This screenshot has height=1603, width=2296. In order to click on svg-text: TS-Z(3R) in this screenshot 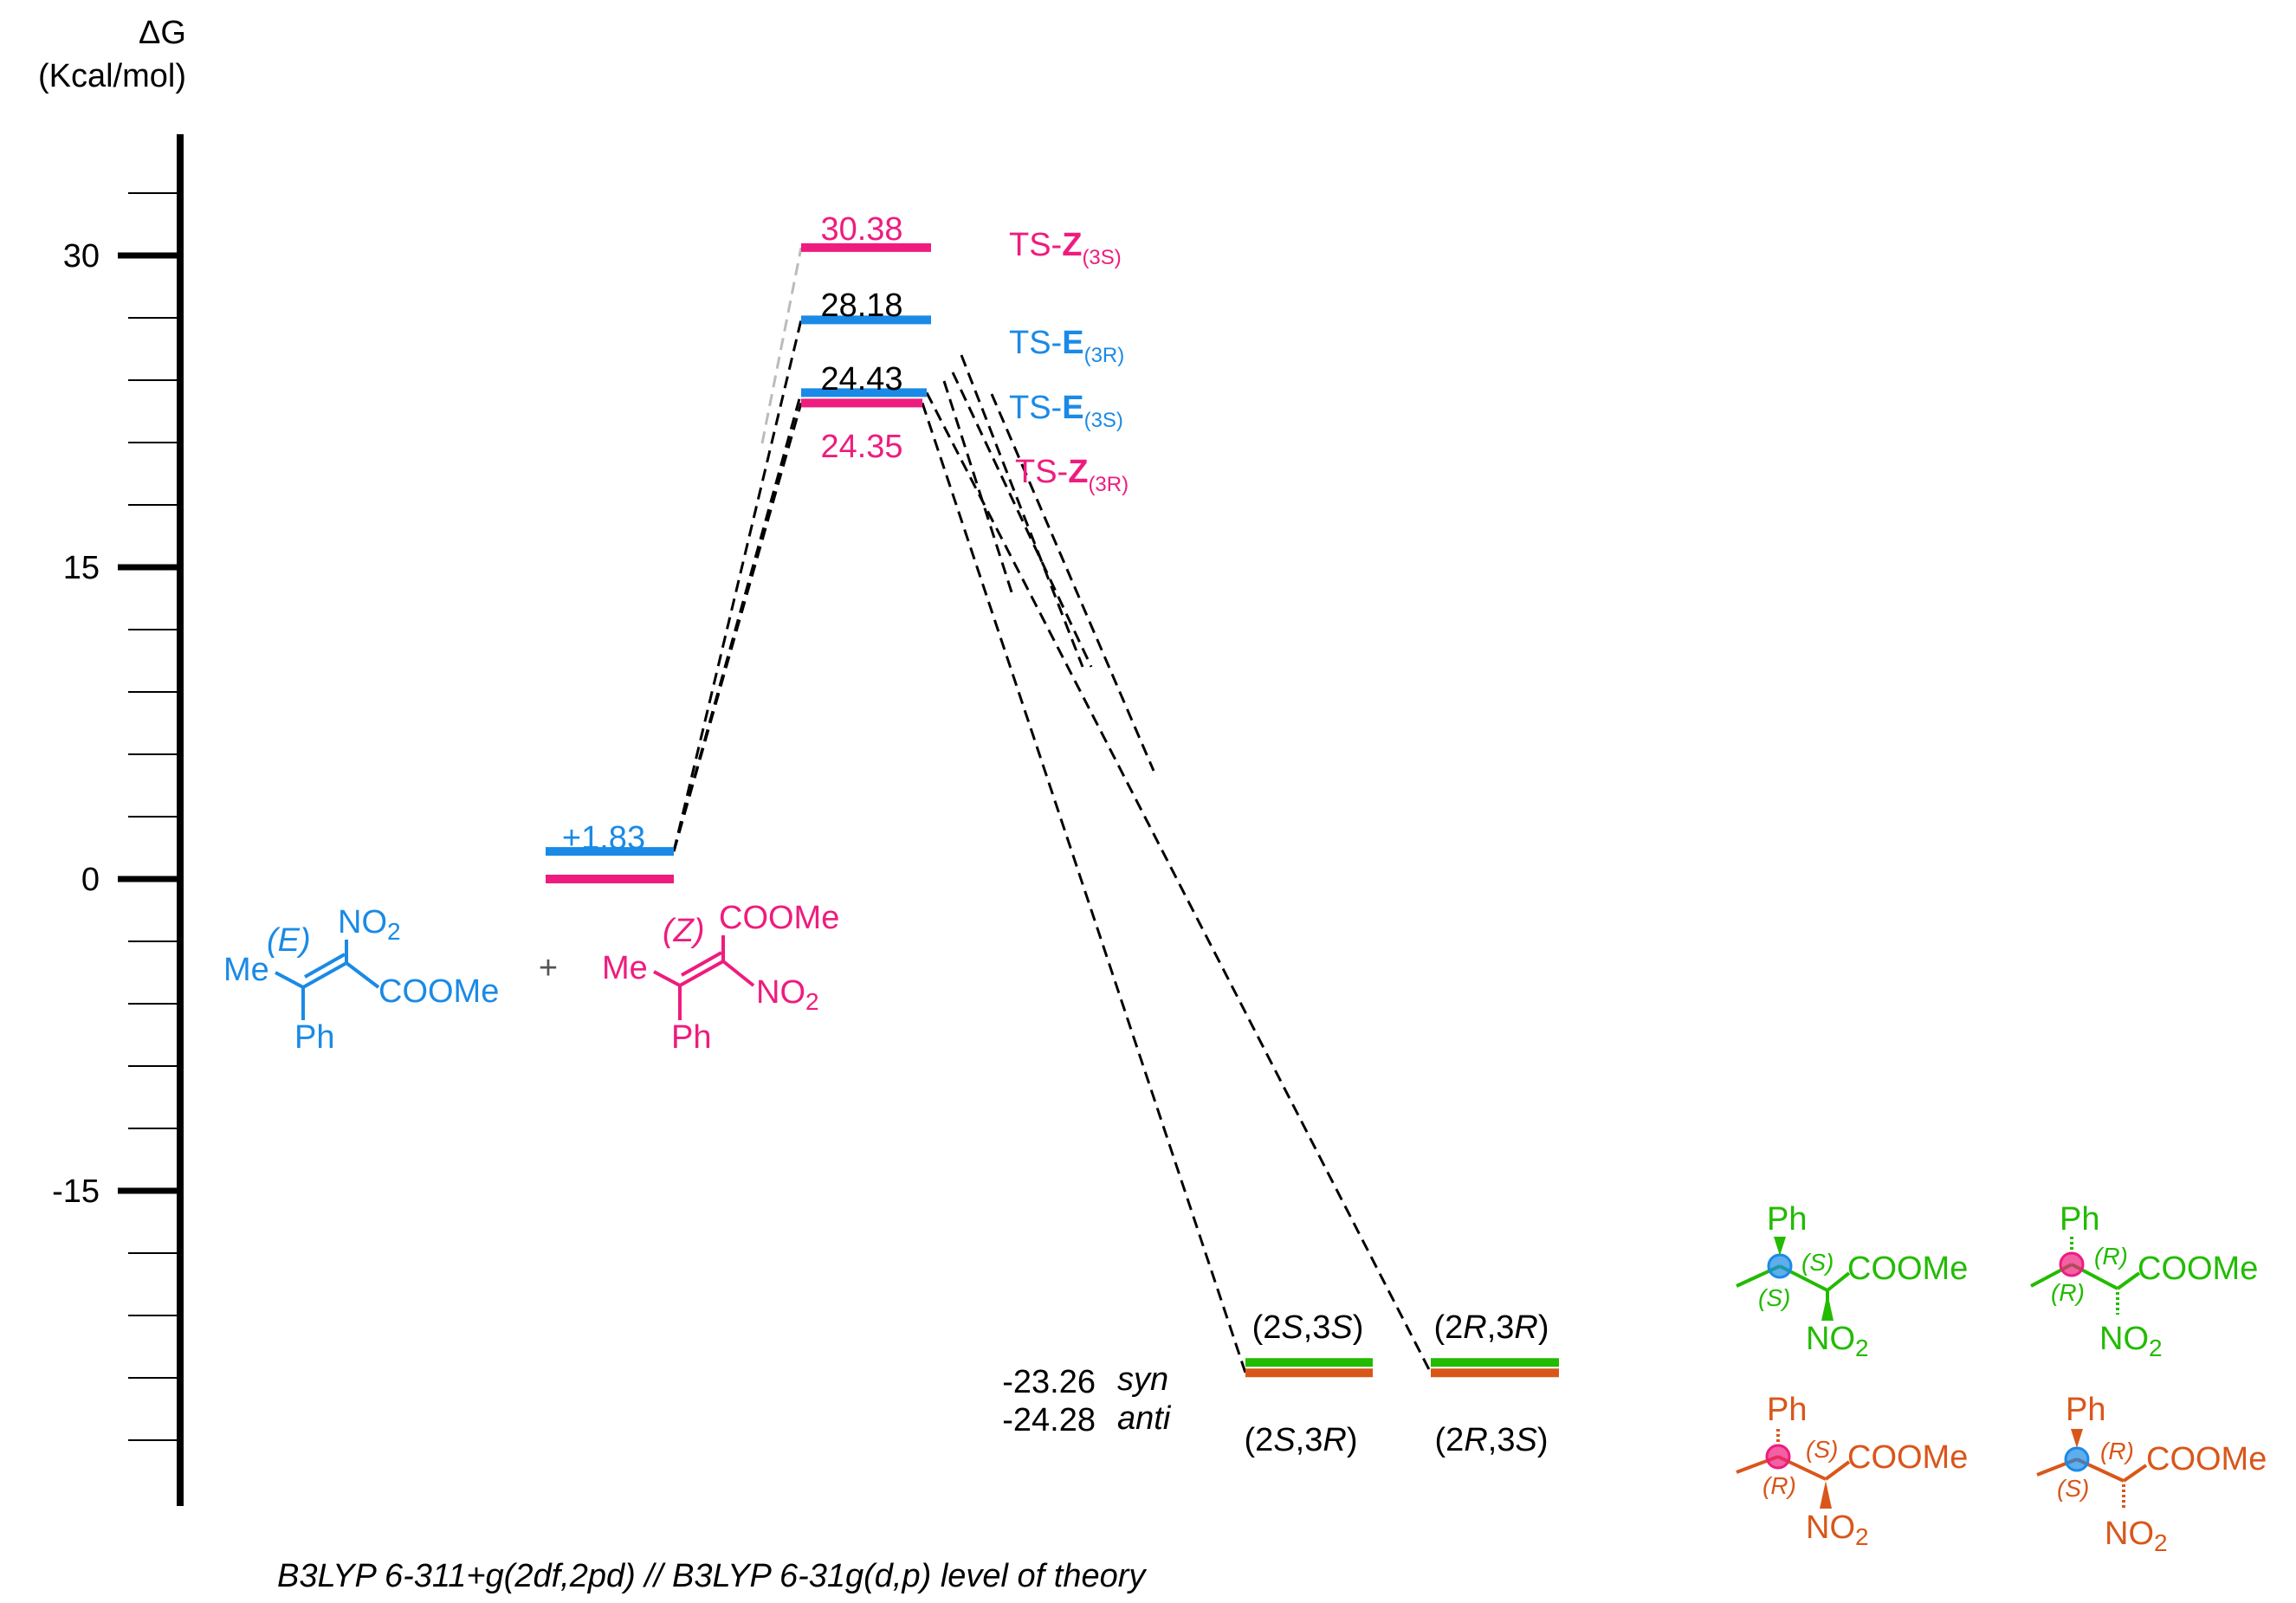, I will do `click(1072, 475)`.